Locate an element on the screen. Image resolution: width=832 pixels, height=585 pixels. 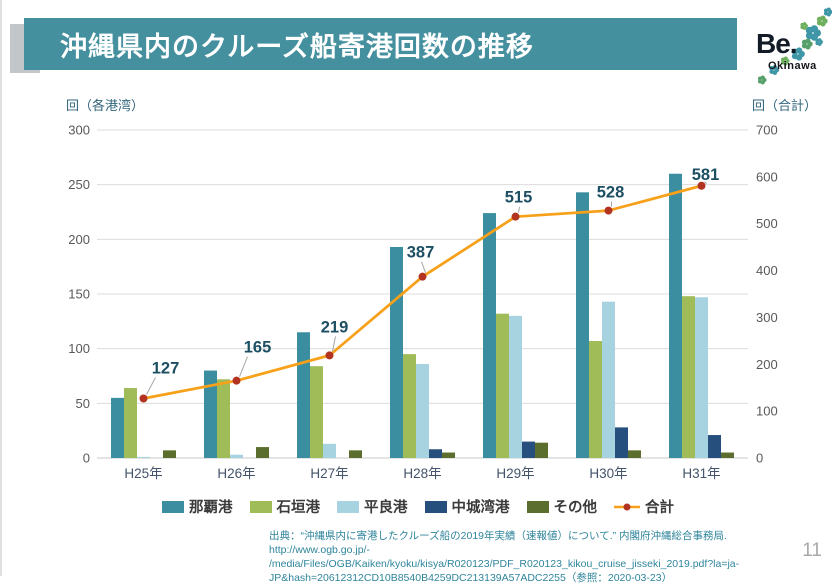
left-axis-title: 回（各港湾） is located at coordinates (105, 105).